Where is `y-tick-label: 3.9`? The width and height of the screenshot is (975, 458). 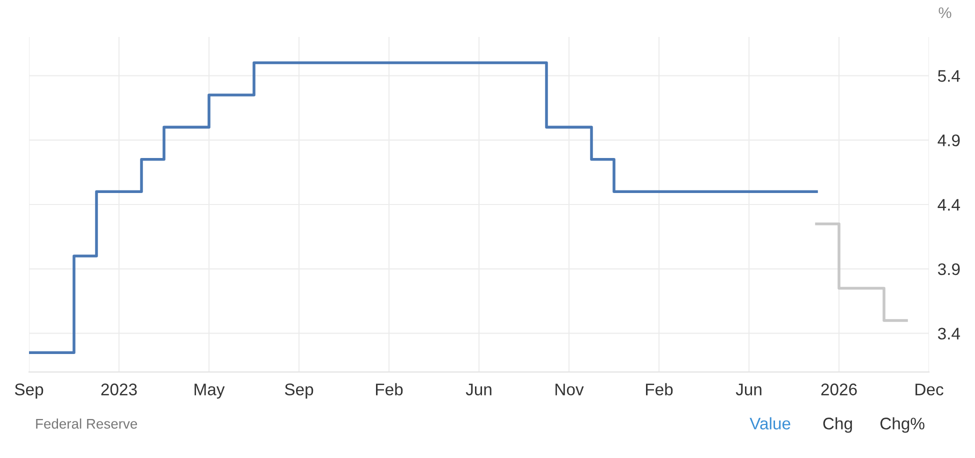
y-tick-label: 3.9 is located at coordinates (949, 269).